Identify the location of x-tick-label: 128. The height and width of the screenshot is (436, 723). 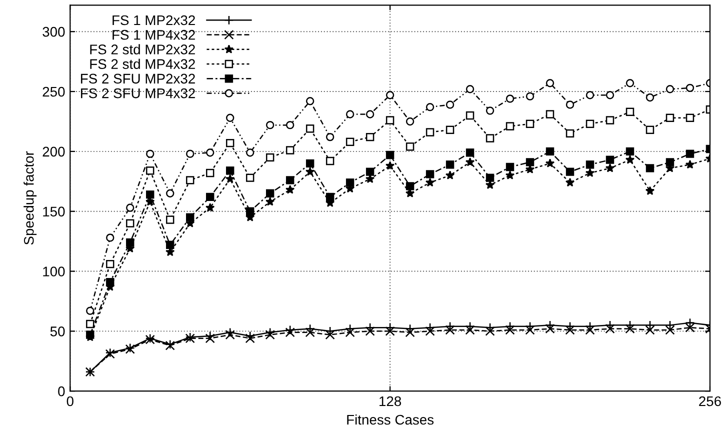
(391, 401).